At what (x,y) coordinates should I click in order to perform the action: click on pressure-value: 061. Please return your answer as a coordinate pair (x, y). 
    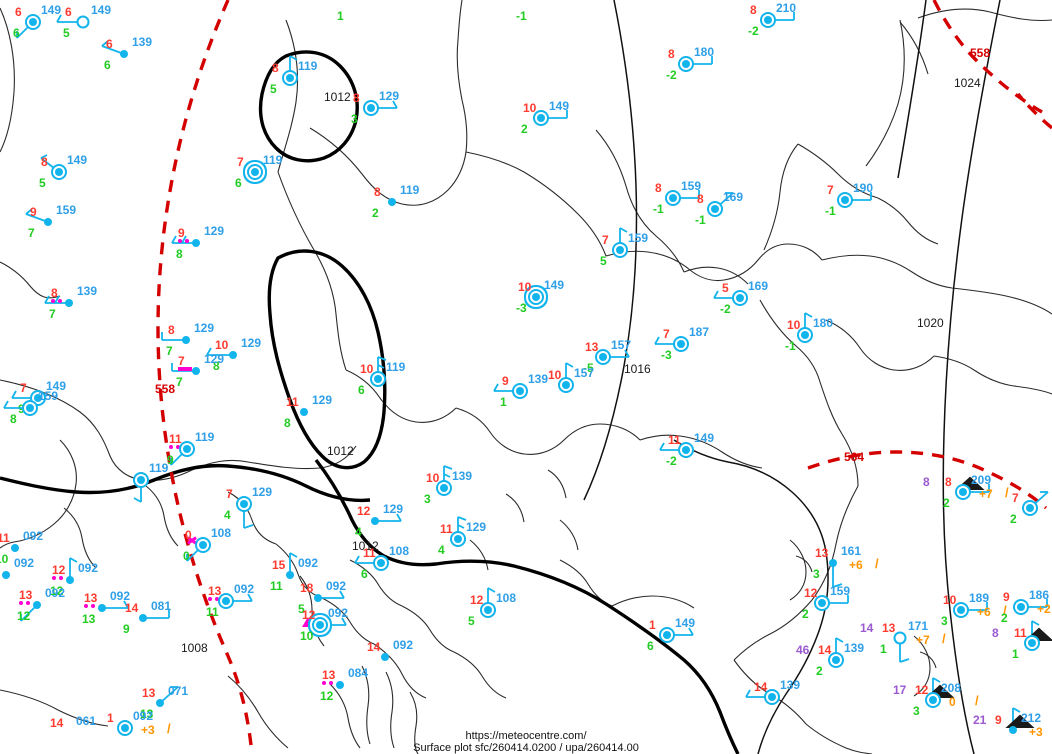
    Looking at the image, I should click on (86, 721).